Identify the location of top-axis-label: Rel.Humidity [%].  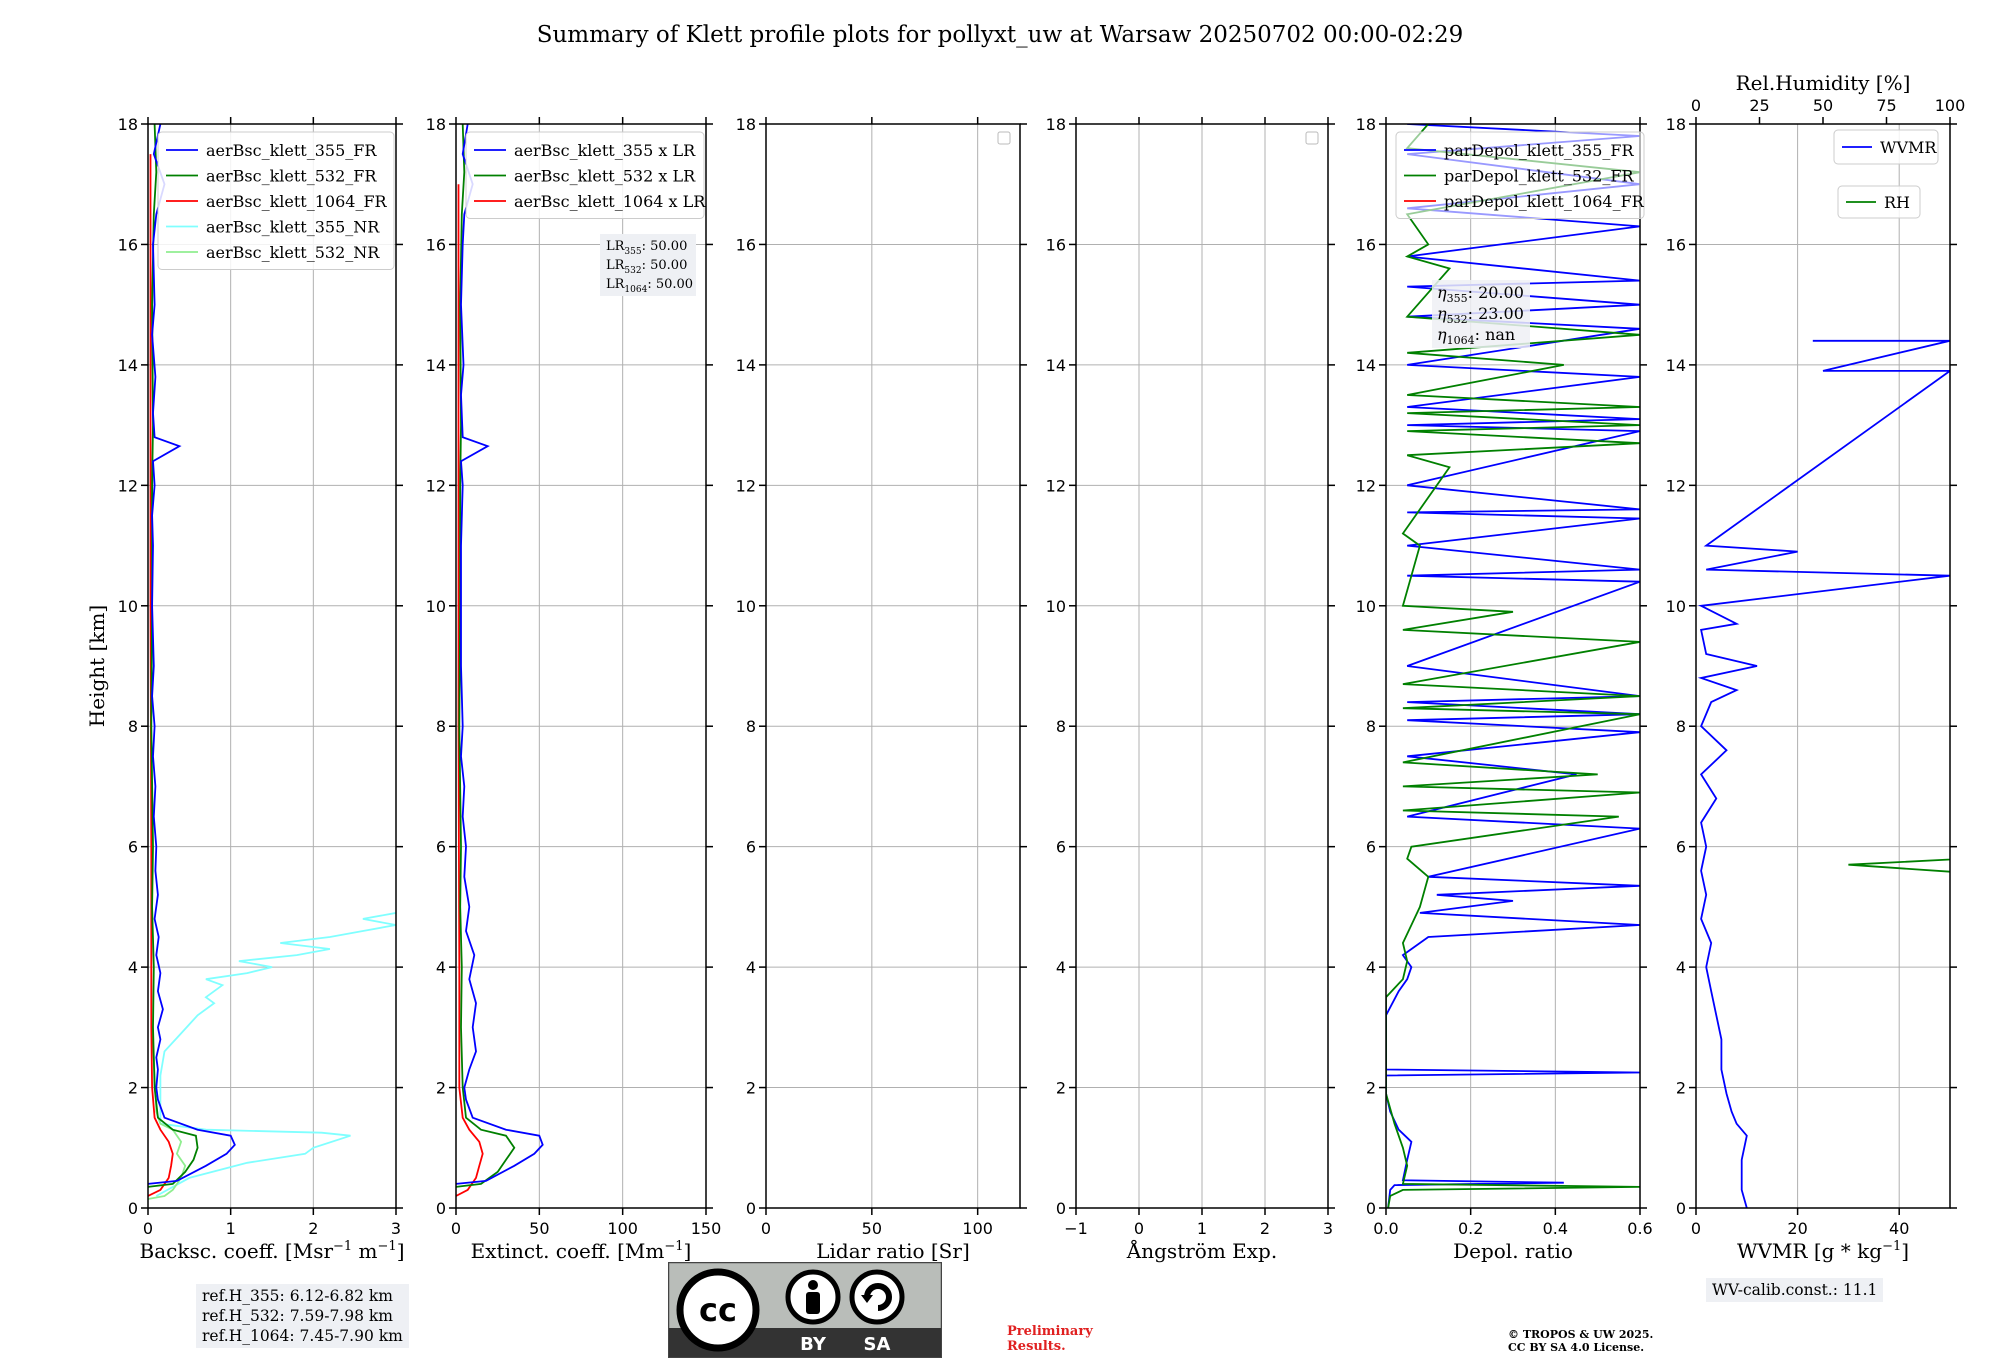
(1823, 83).